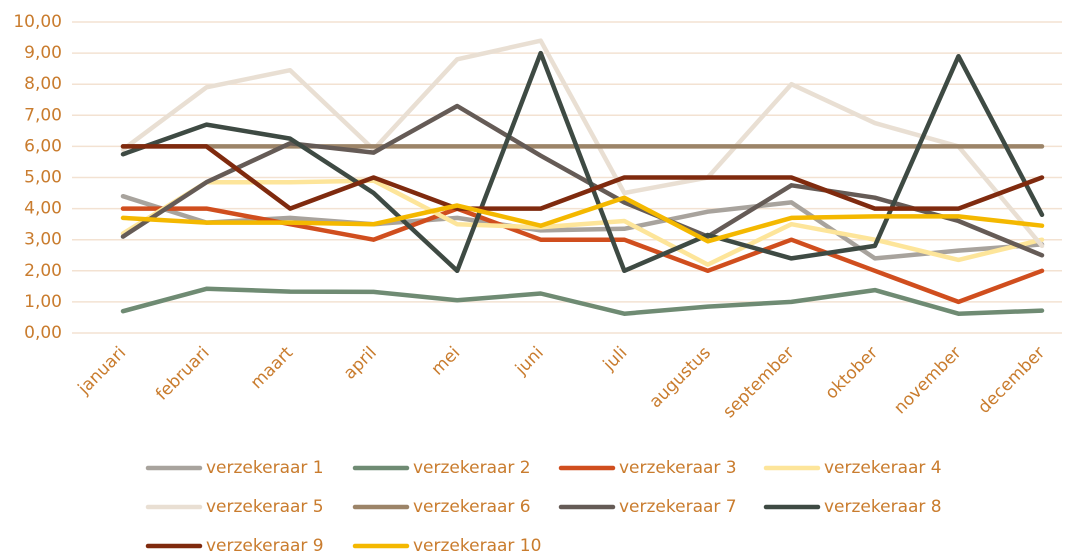  What do you see at coordinates (472, 468) in the screenshot?
I see `legend-label: verzekeraar 2` at bounding box center [472, 468].